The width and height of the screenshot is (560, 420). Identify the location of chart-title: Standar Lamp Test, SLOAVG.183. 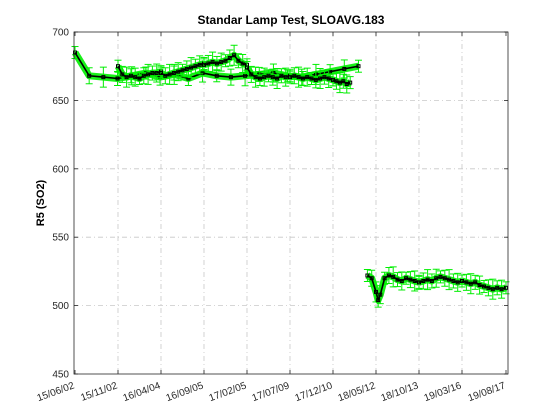
(291, 20).